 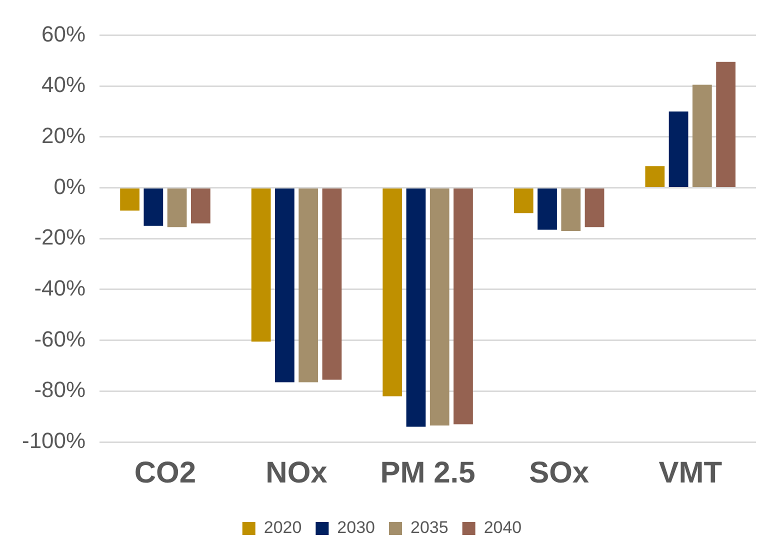 I want to click on x-tick-label: VMT, so click(x=690, y=473).